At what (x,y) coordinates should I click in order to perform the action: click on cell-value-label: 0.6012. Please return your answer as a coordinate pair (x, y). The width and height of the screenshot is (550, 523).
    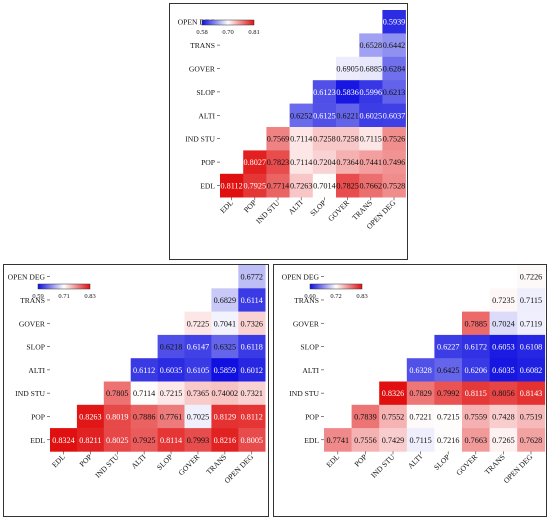
    Looking at the image, I should click on (251, 370).